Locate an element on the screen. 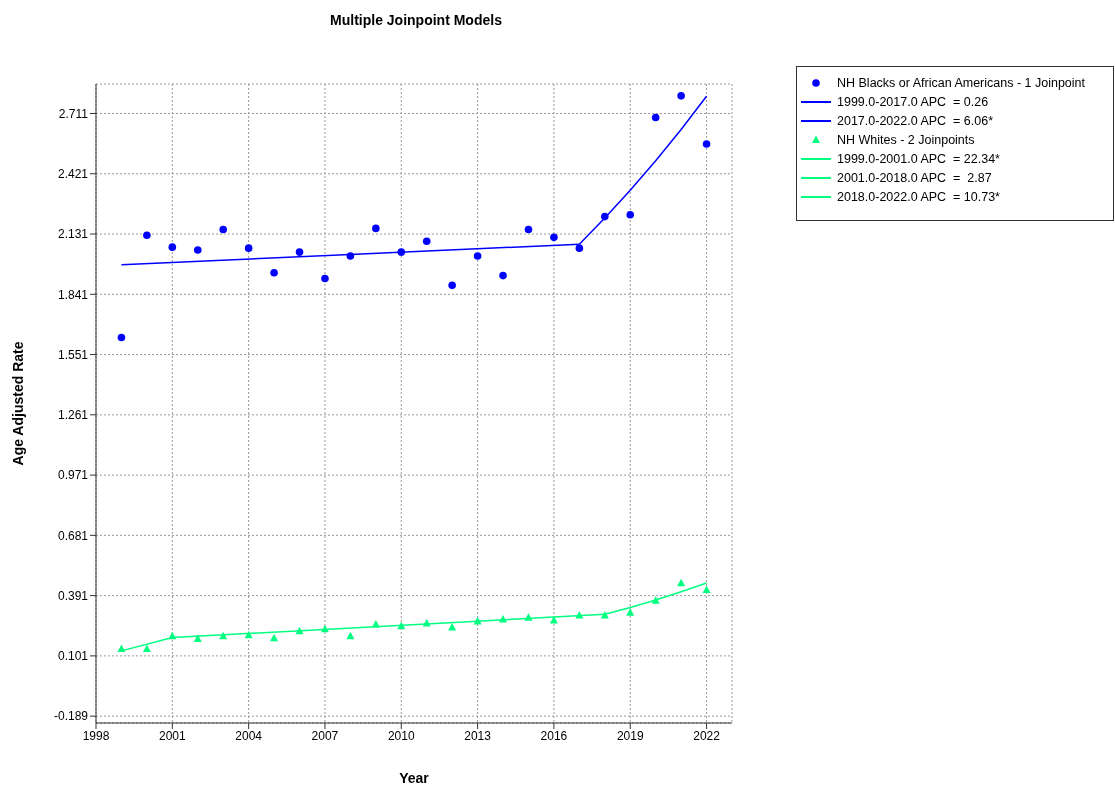  y-axis-title: Age Adjusted Rate is located at coordinates (17, 403).